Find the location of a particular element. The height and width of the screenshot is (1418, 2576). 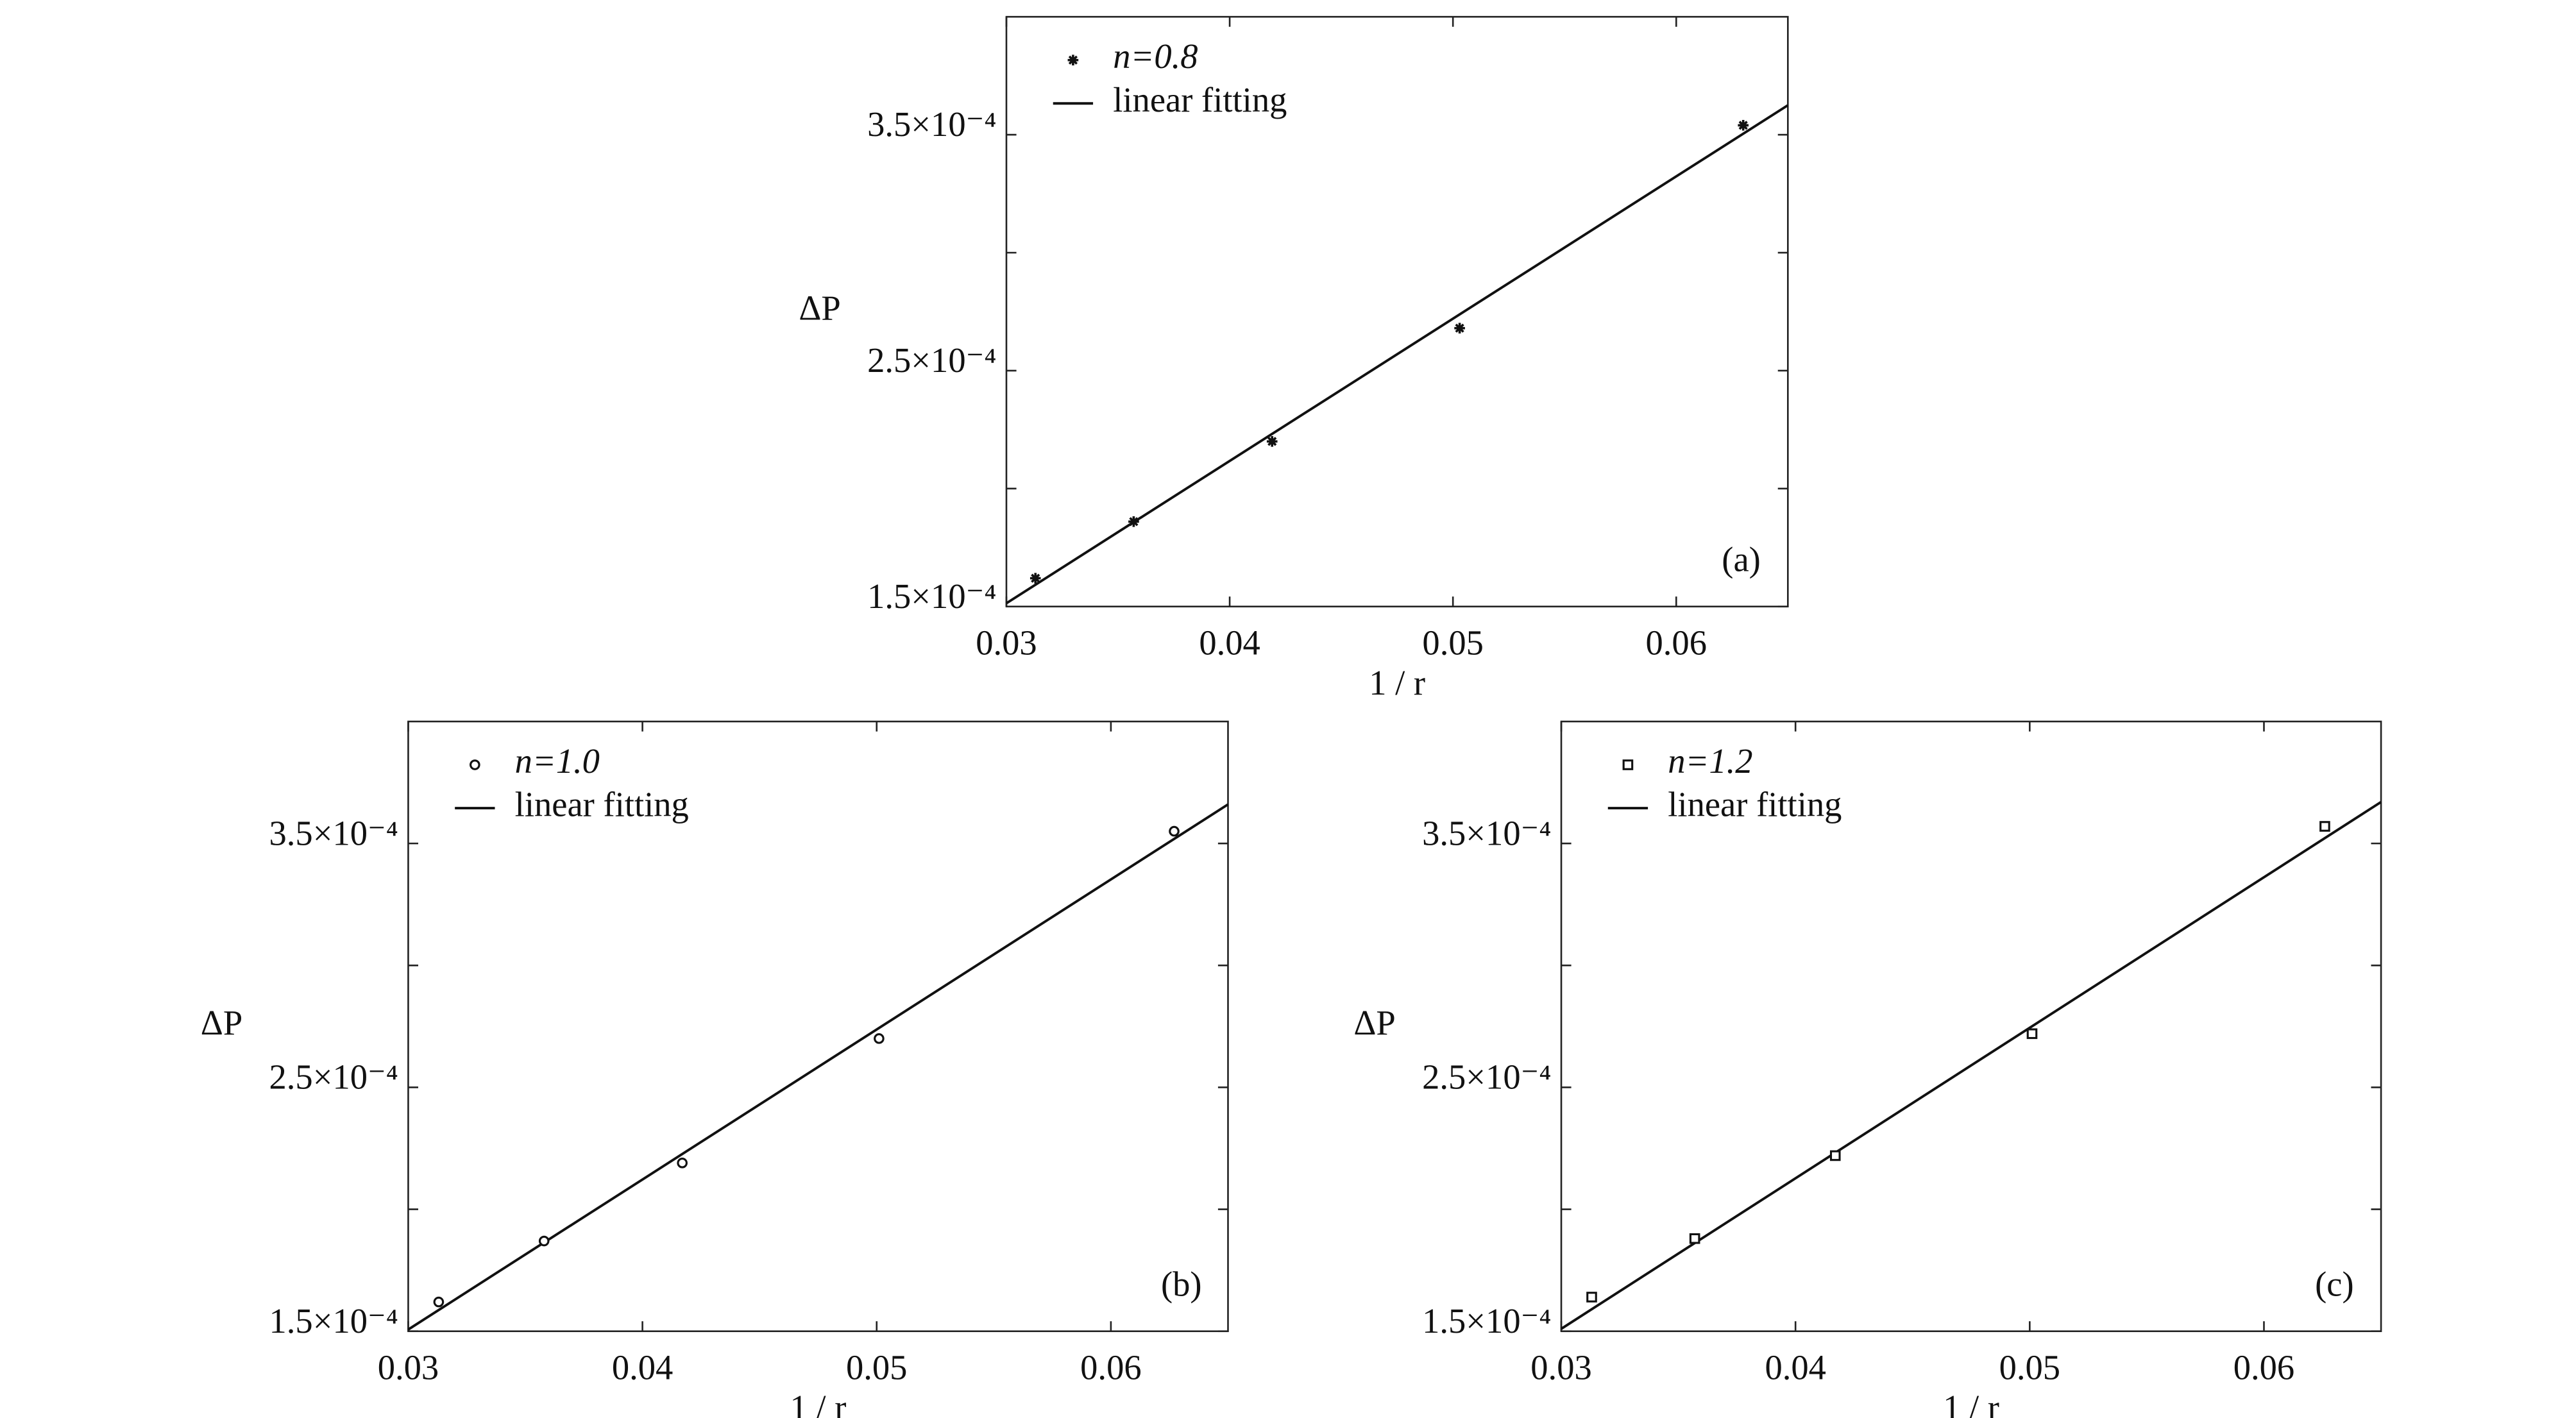

panel-label: (a) is located at coordinates (1741, 559).